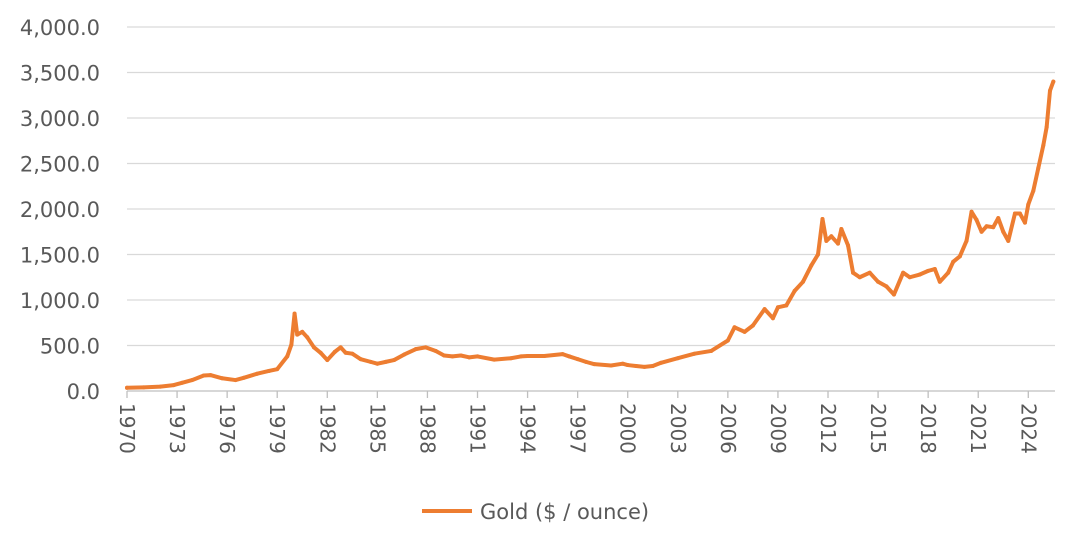 The height and width of the screenshot is (548, 1077). What do you see at coordinates (60, 28) in the screenshot?
I see `y-tick-label: 4,000.0` at bounding box center [60, 28].